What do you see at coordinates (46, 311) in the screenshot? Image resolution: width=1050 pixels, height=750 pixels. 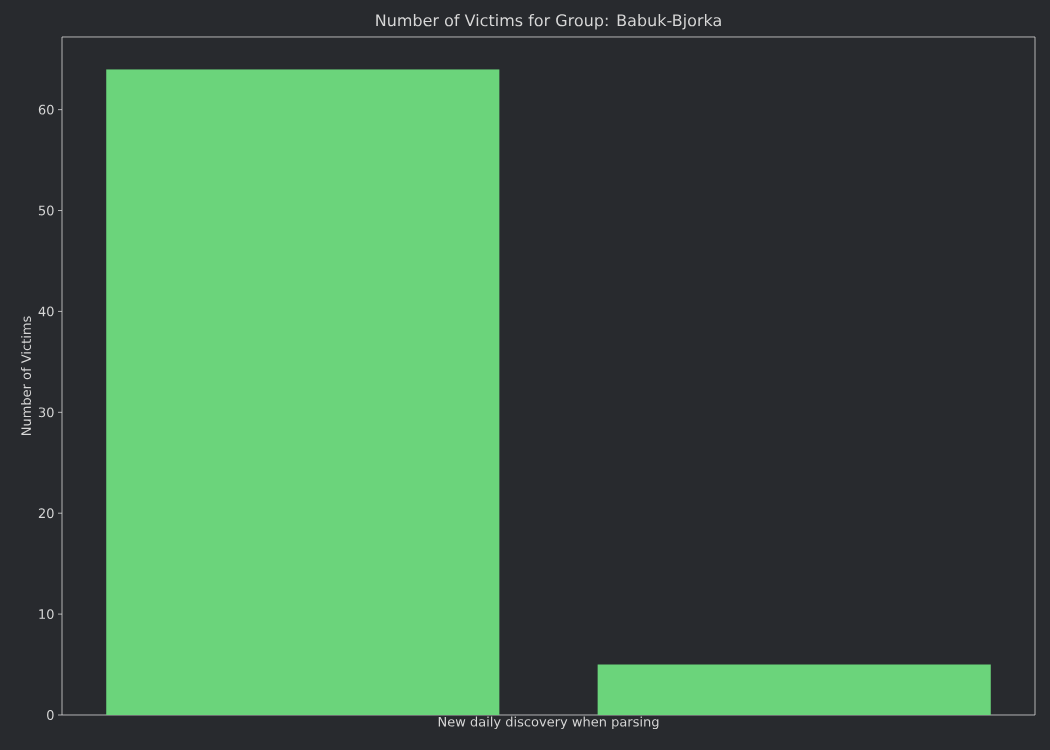 I see `y-tick-label: 40` at bounding box center [46, 311].